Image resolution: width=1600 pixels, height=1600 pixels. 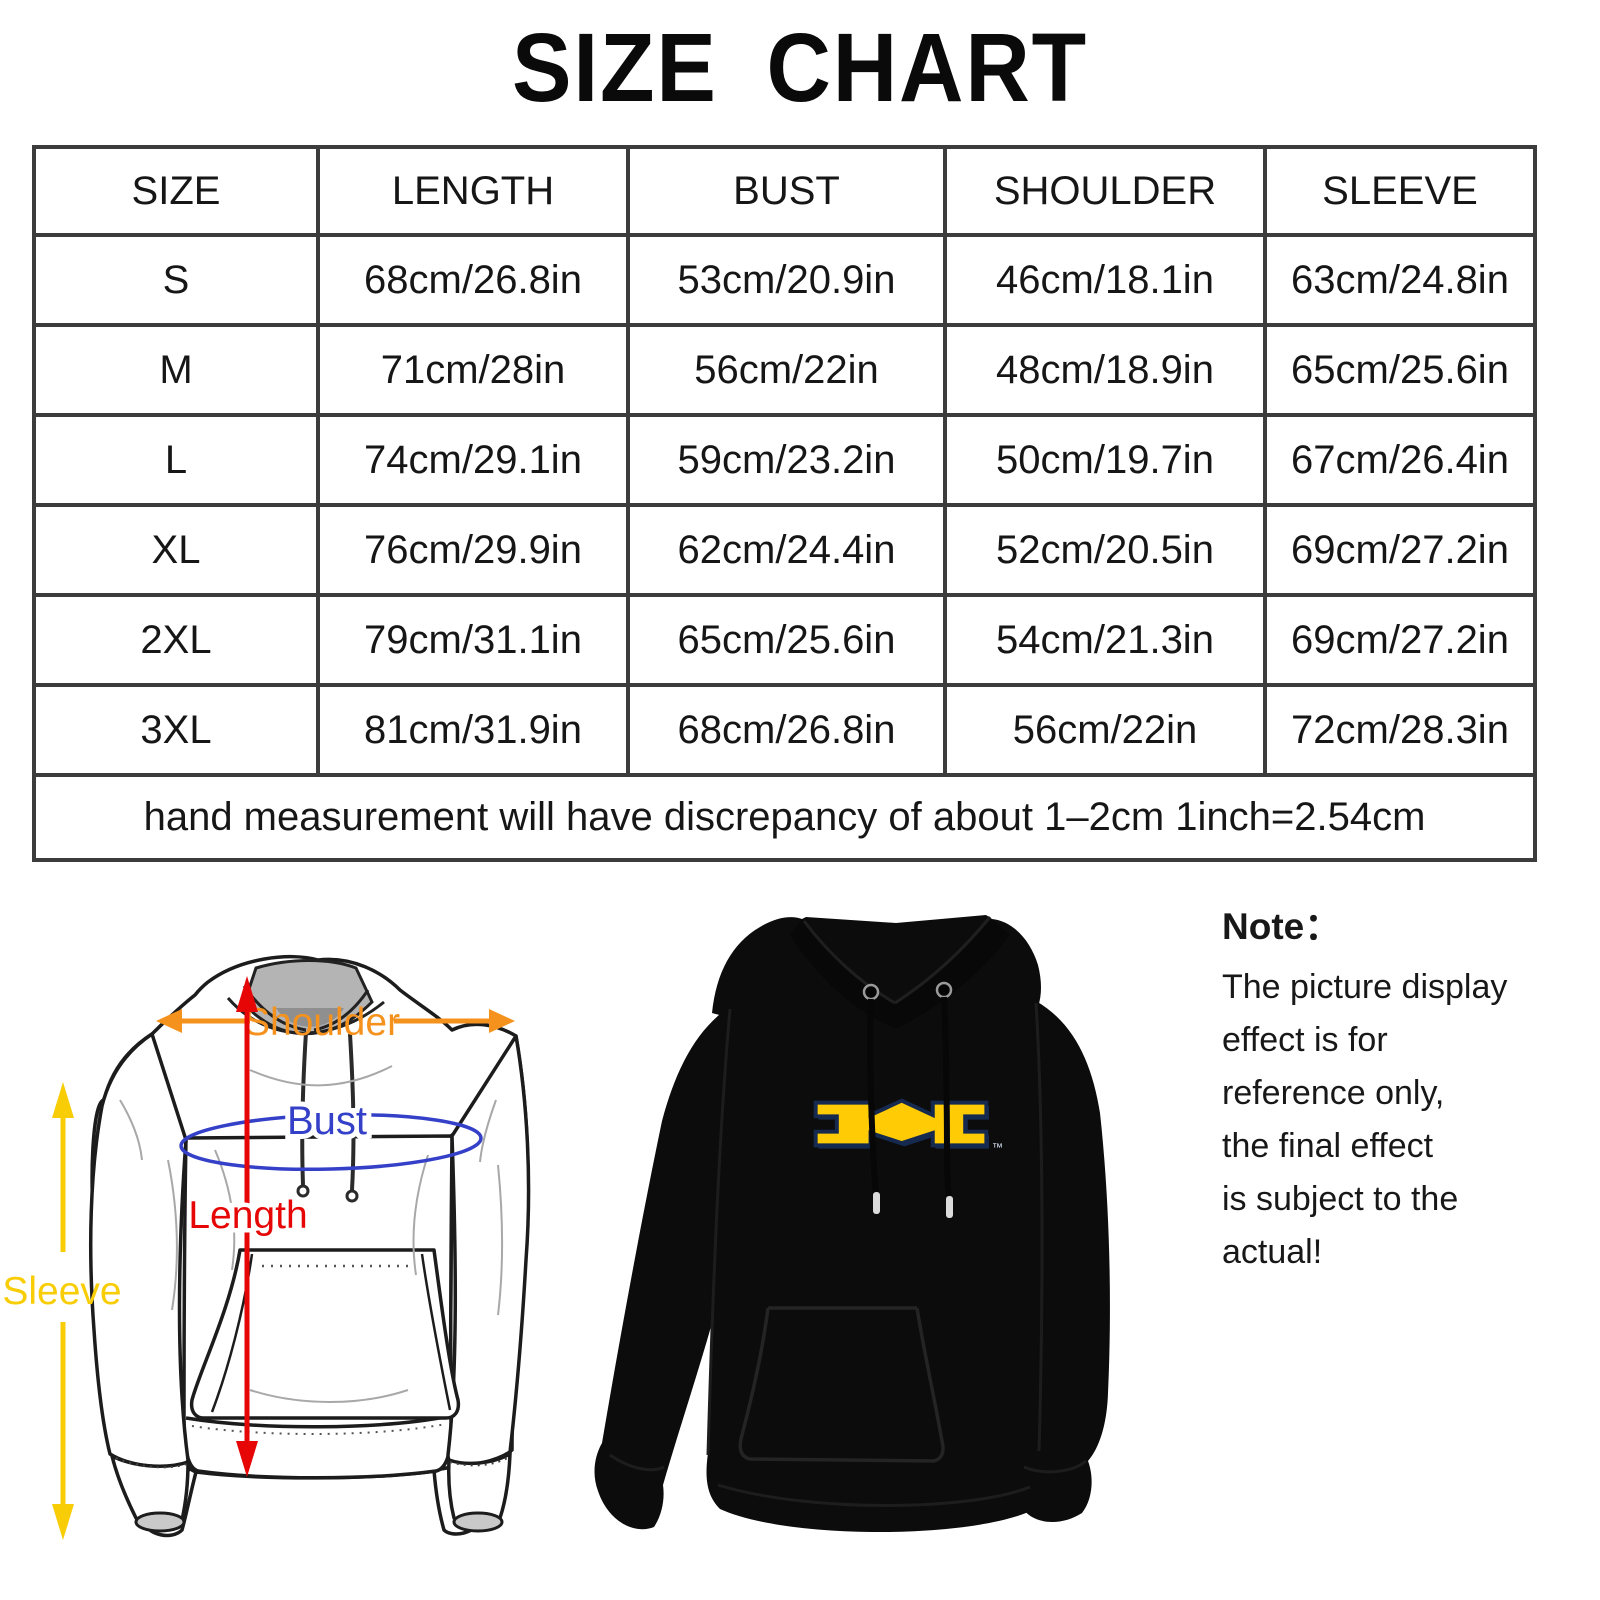 I want to click on table-cell: 71cm/28in, so click(x=473, y=370).